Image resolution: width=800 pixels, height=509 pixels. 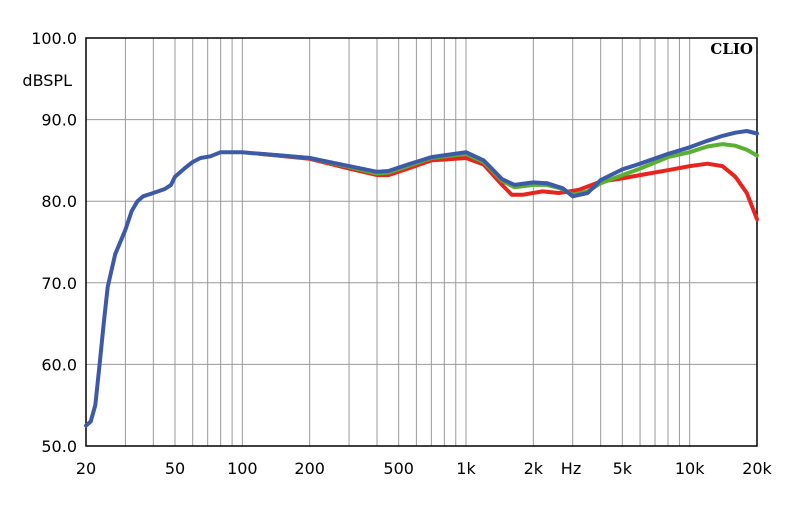 I want to click on x-axis-tick-labels: 20 50 100 200 500 1k 2k 5k 10k 20k, so click(x=424, y=468).